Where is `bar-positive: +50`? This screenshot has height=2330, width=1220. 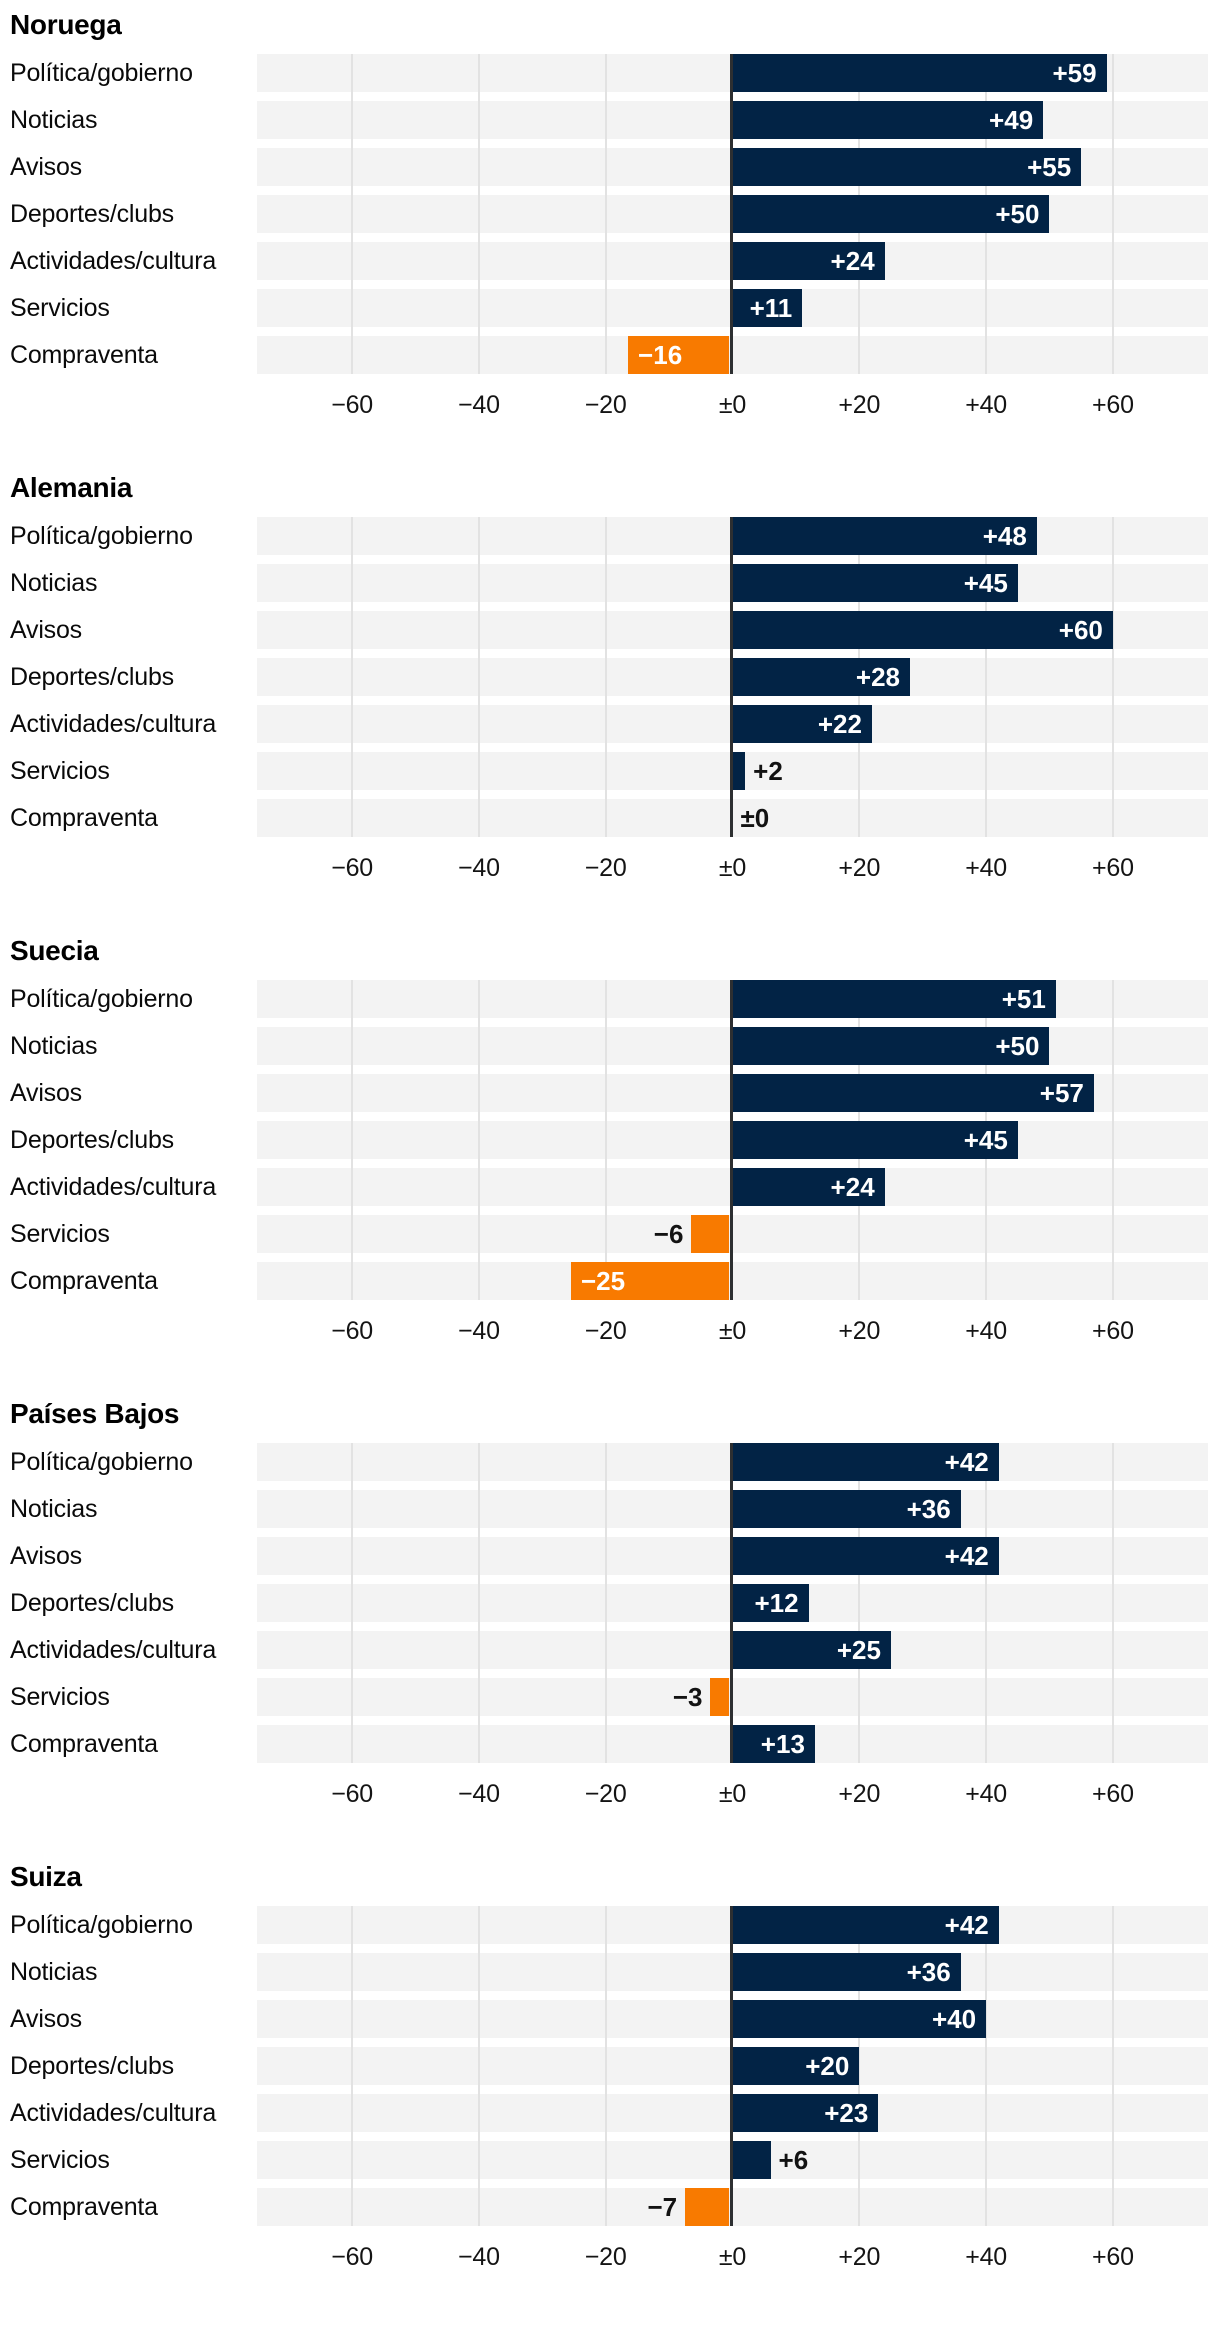 bar-positive: +50 is located at coordinates (891, 214).